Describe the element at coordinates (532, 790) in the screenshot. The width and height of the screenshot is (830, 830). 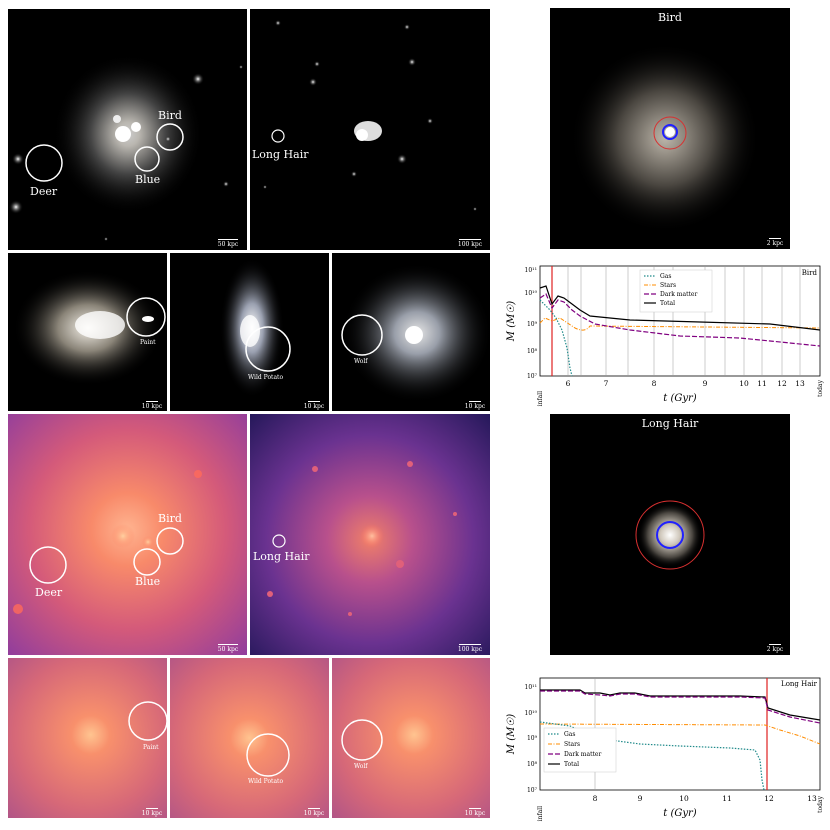
I see `y-tick: 10⁷` at that location.